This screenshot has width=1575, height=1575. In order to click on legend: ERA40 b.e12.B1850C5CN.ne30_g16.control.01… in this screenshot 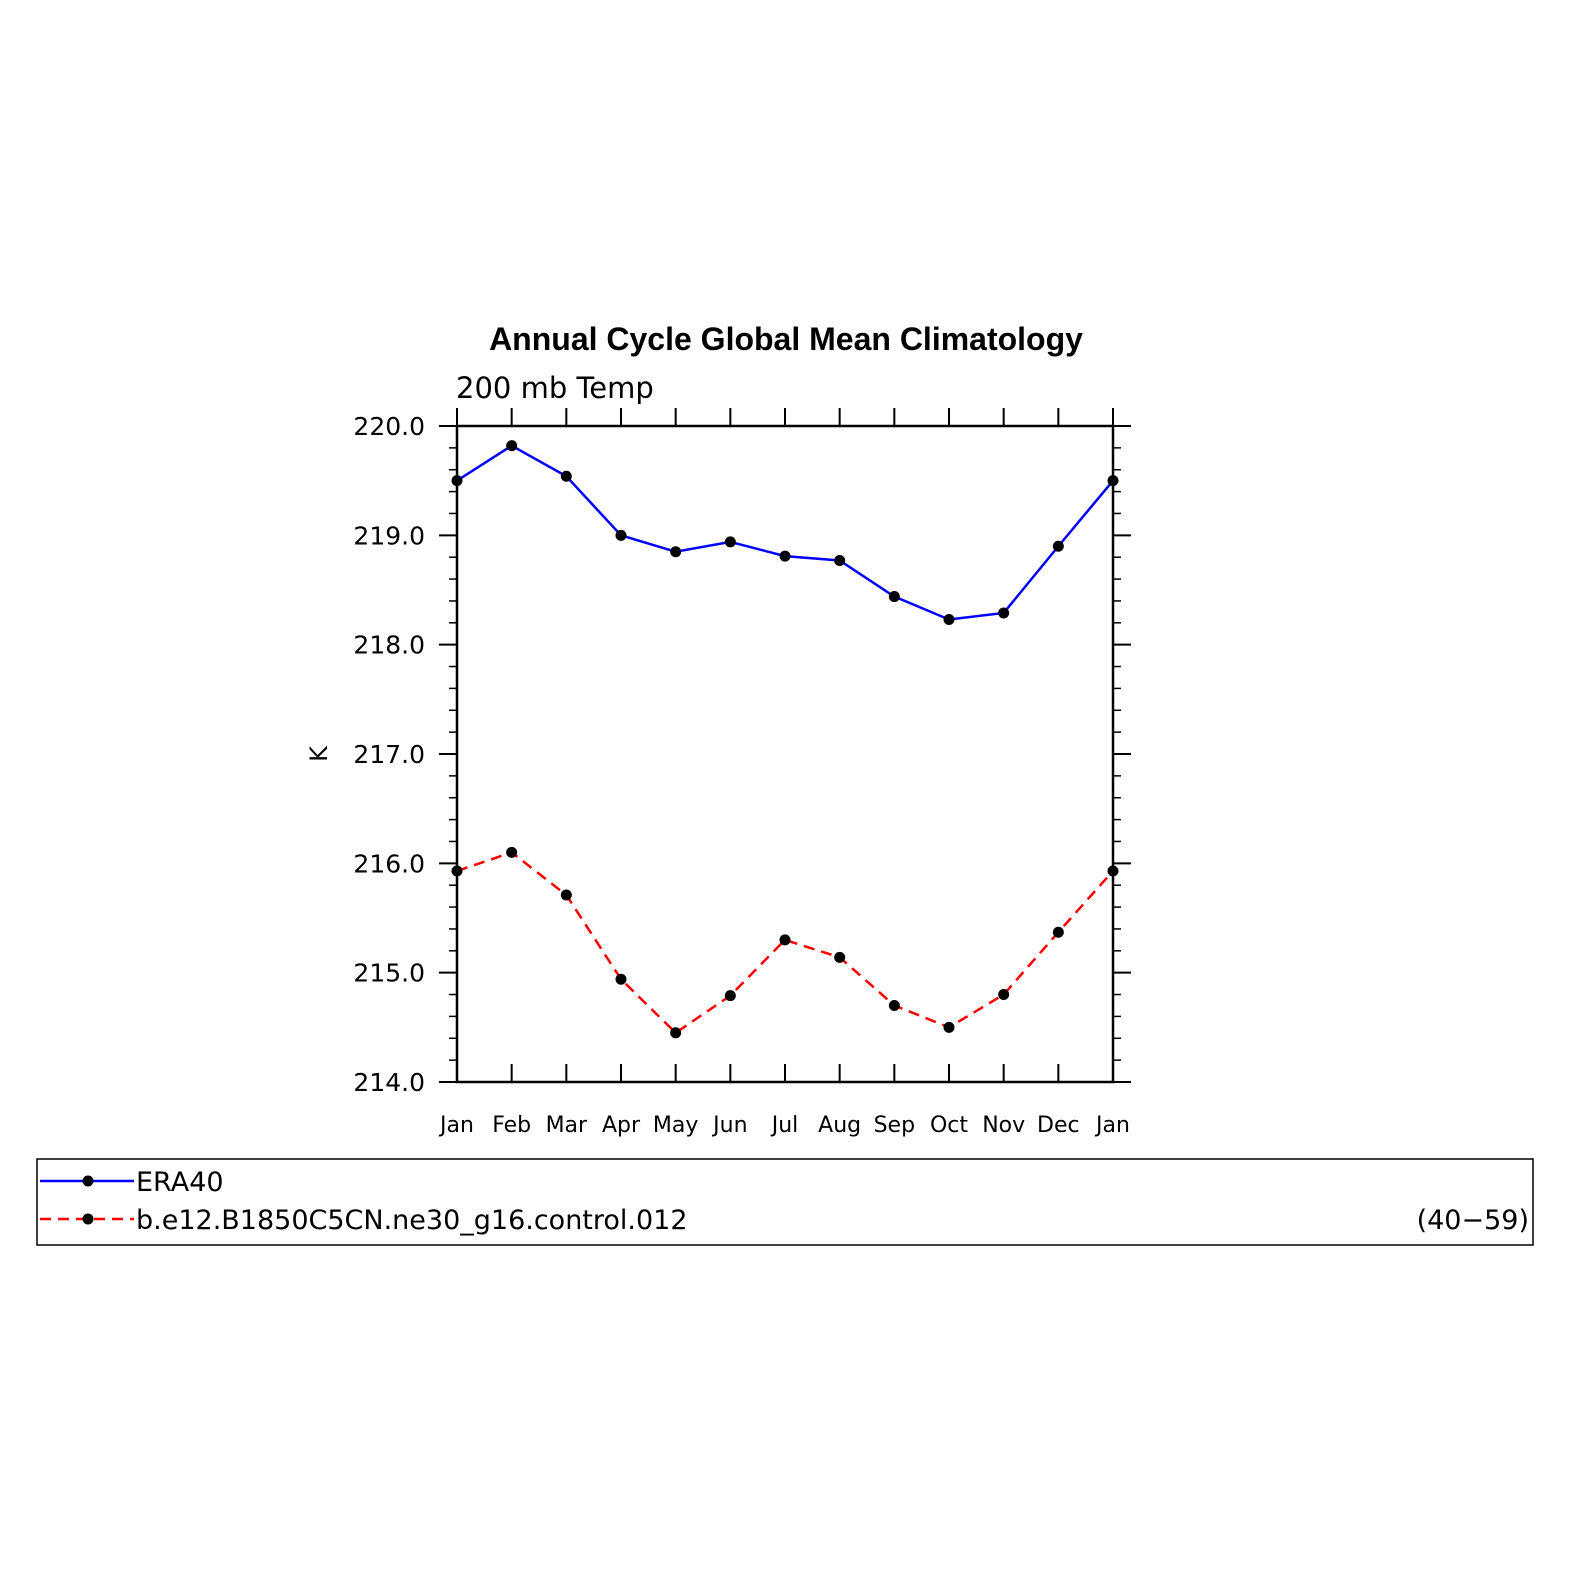, I will do `click(784, 1201)`.